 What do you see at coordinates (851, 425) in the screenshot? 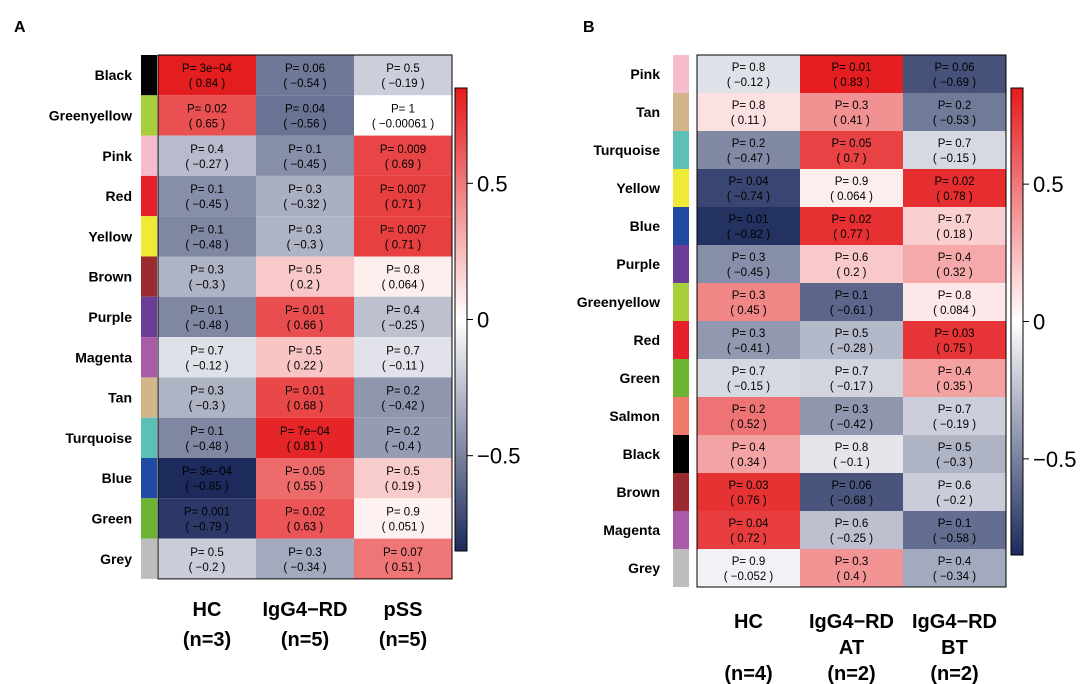
I see `cell-correlation: ( −0.42 )` at bounding box center [851, 425].